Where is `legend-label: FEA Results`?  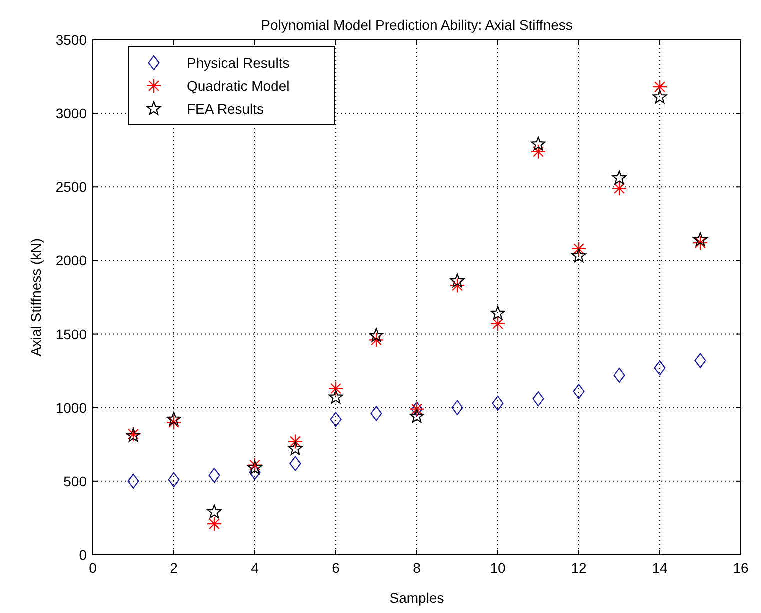 legend-label: FEA Results is located at coordinates (225, 109).